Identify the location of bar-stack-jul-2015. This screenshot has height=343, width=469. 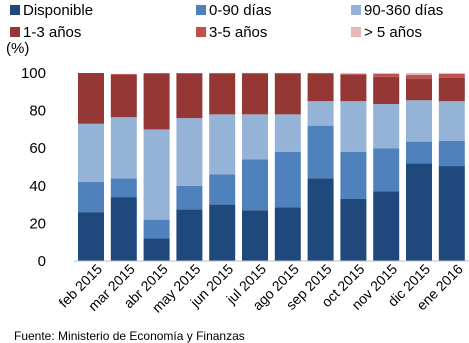
(255, 167).